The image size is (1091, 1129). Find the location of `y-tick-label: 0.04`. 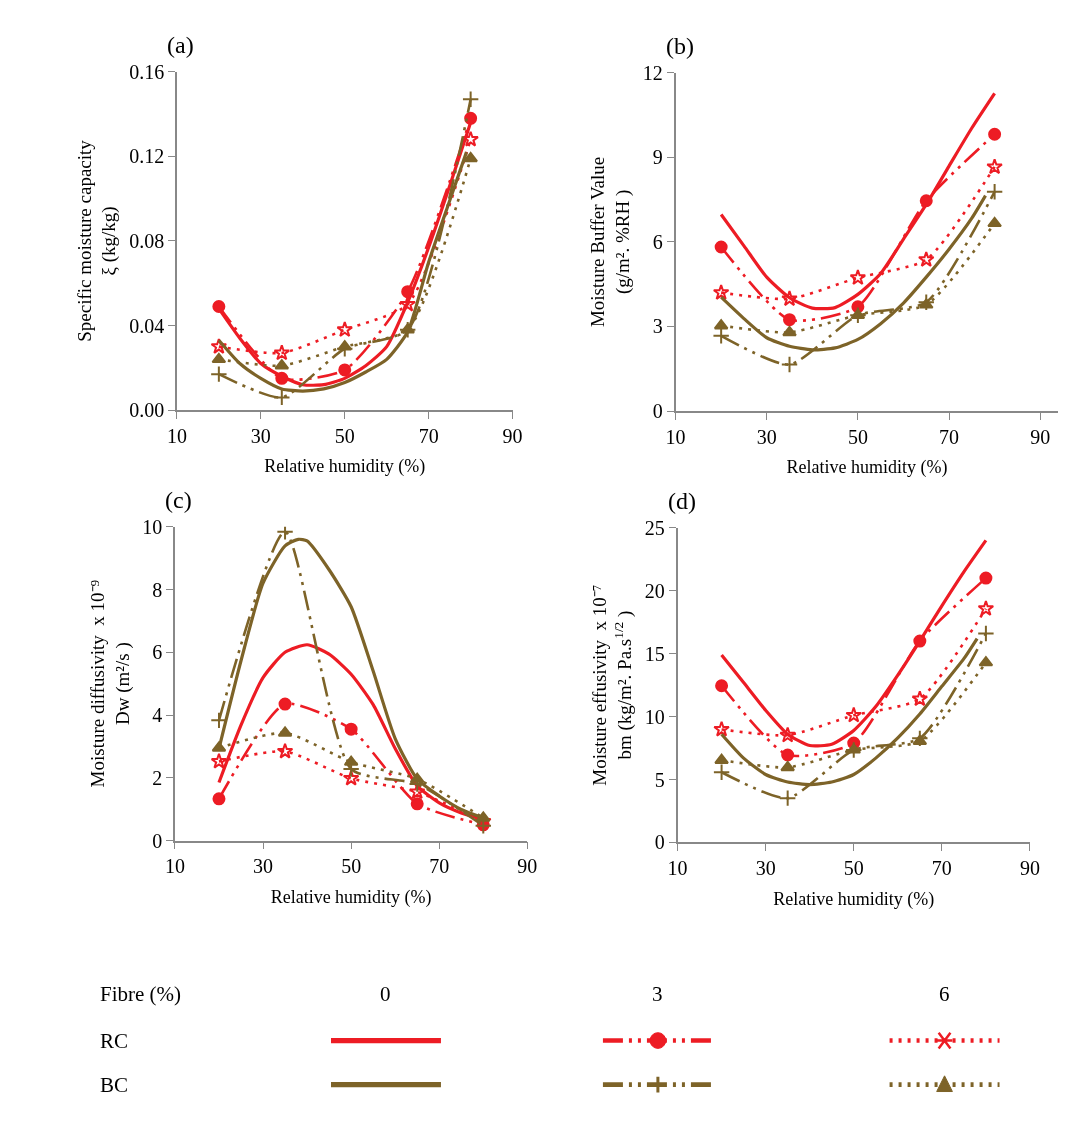

y-tick-label: 0.04 is located at coordinates (147, 325).